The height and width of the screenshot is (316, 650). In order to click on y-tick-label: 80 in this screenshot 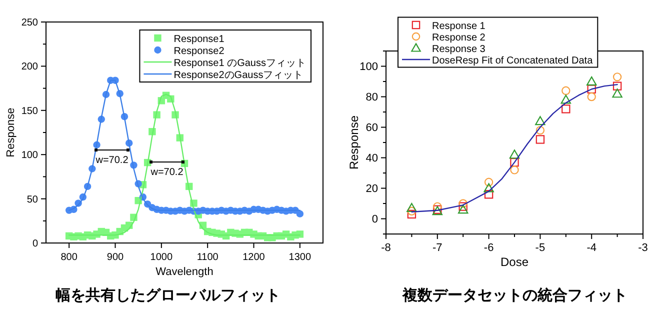, I will do `click(372, 98)`.